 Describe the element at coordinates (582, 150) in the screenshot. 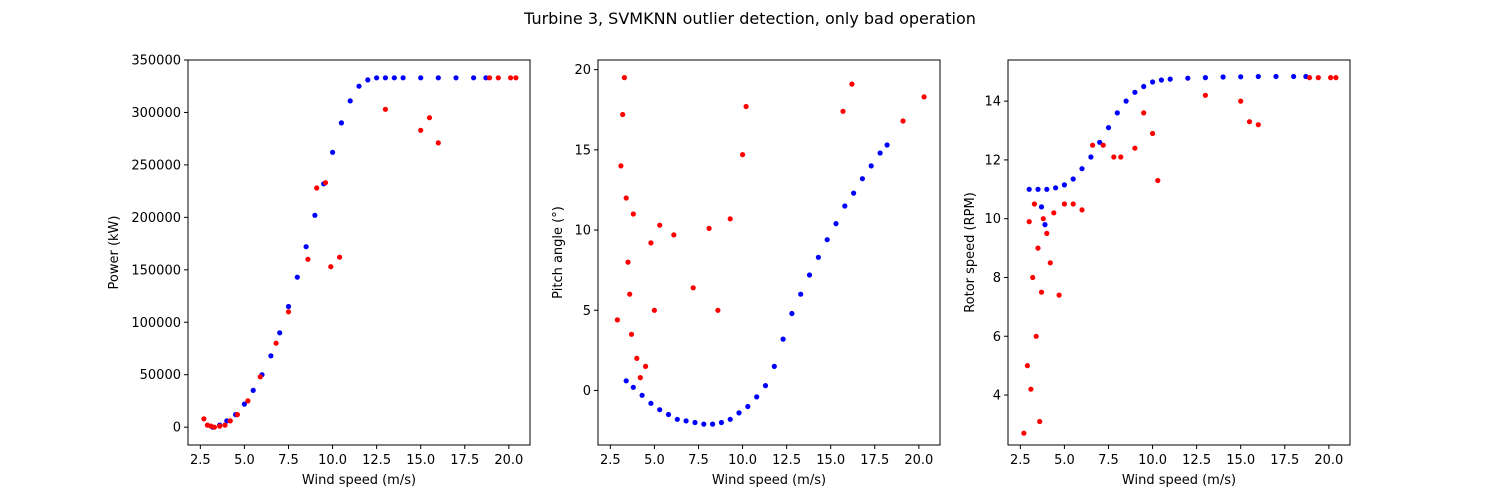

I see `y-tick-label: 15` at that location.